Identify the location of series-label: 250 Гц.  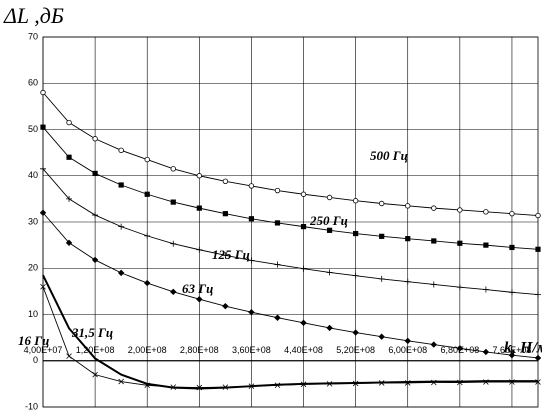
(328, 220).